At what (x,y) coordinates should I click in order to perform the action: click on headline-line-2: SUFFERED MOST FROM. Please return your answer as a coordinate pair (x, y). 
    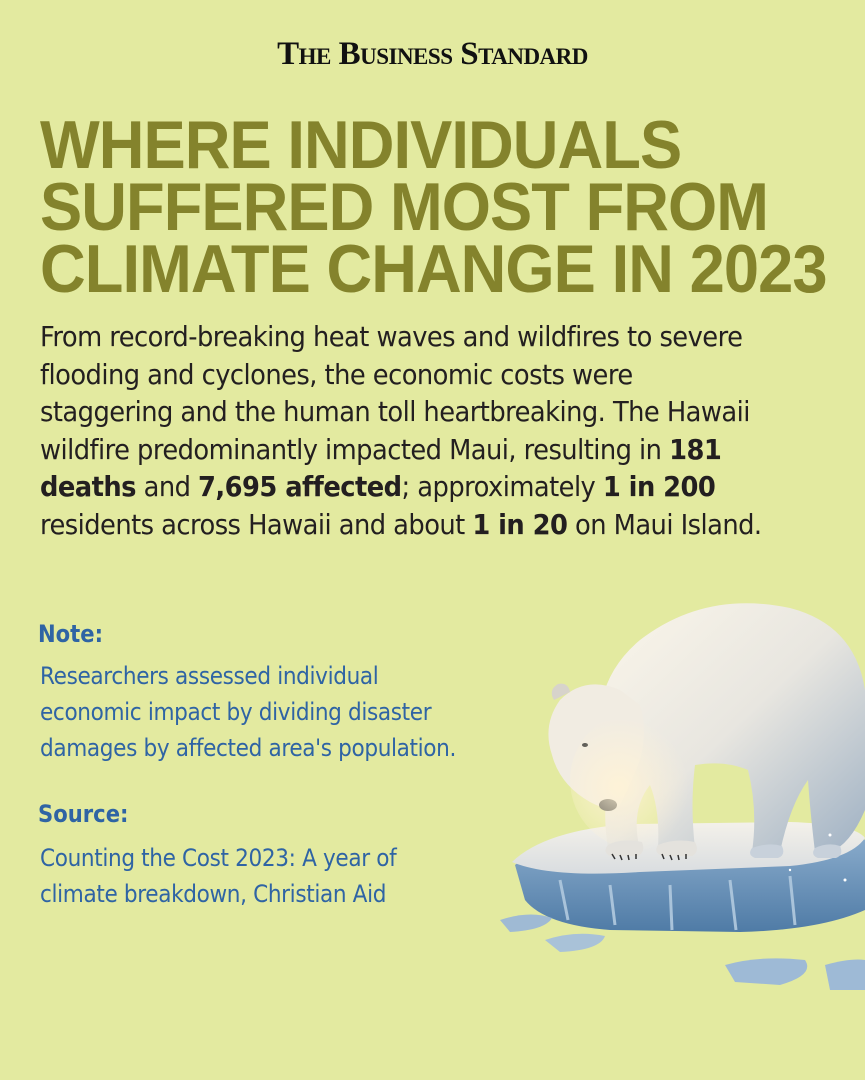
    Looking at the image, I should click on (404, 207).